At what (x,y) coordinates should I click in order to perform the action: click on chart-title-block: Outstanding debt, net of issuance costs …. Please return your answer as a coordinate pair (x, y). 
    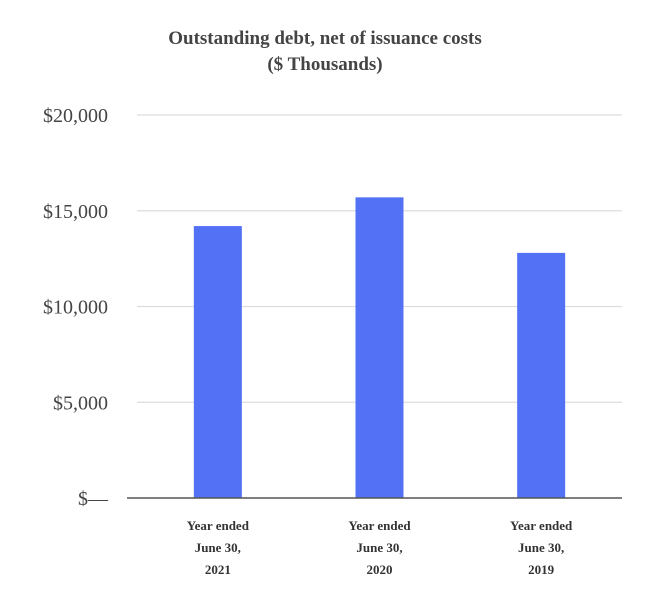
    Looking at the image, I should click on (325, 52).